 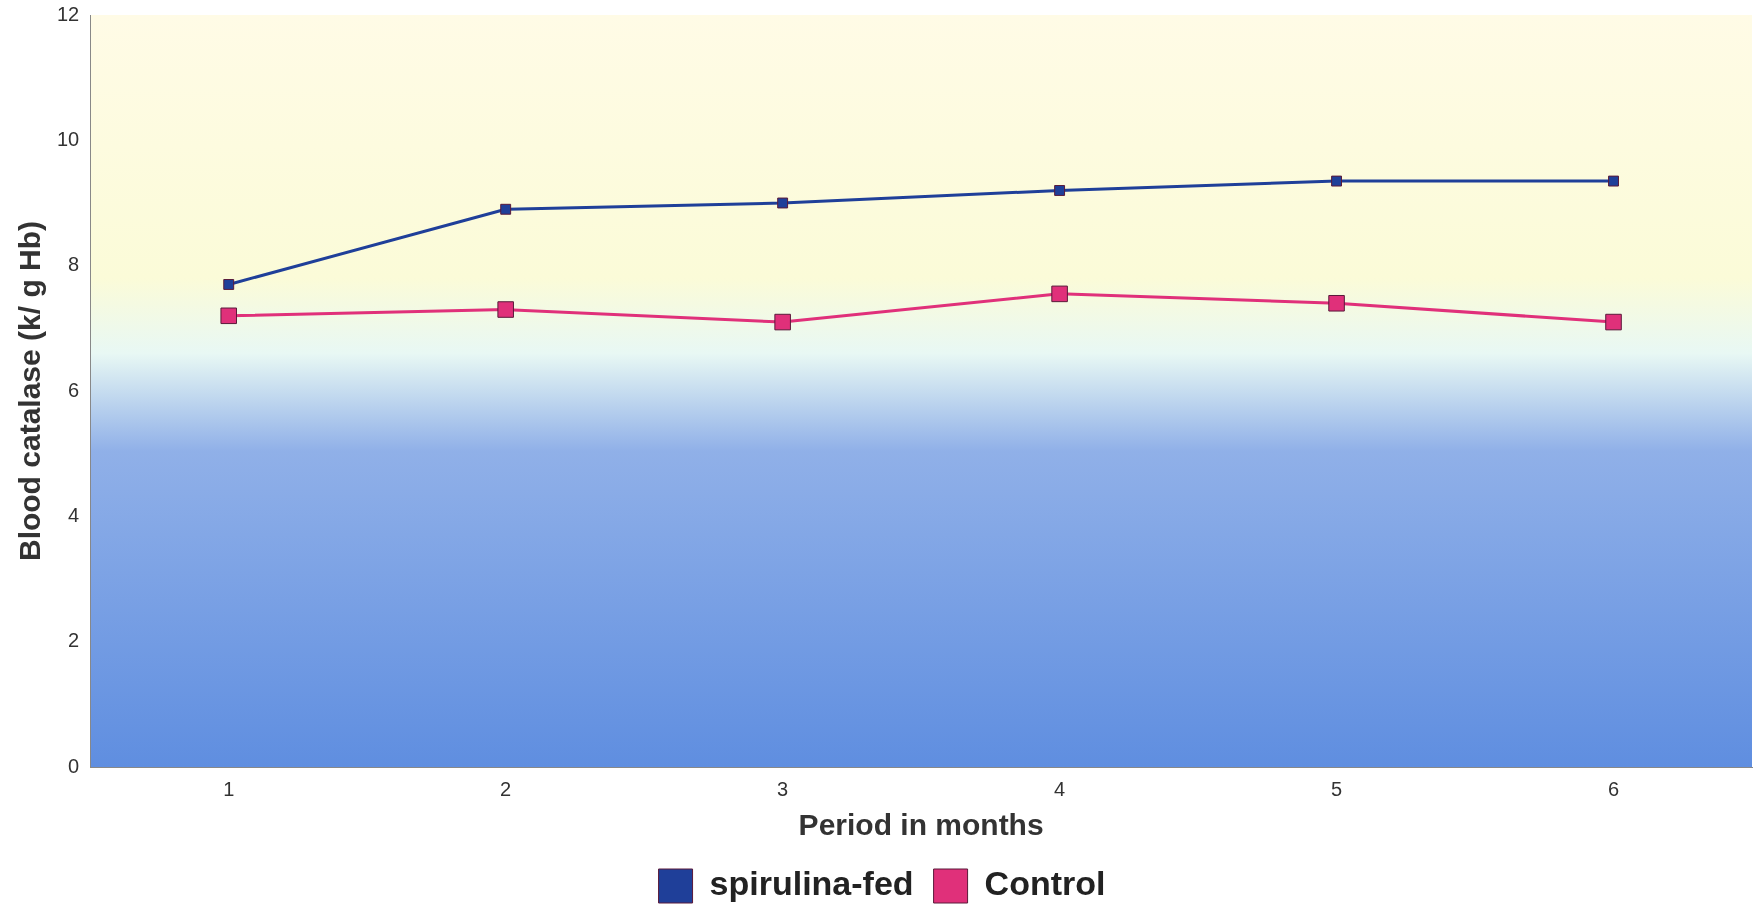 What do you see at coordinates (74, 765) in the screenshot?
I see `y-tick-label: 0` at bounding box center [74, 765].